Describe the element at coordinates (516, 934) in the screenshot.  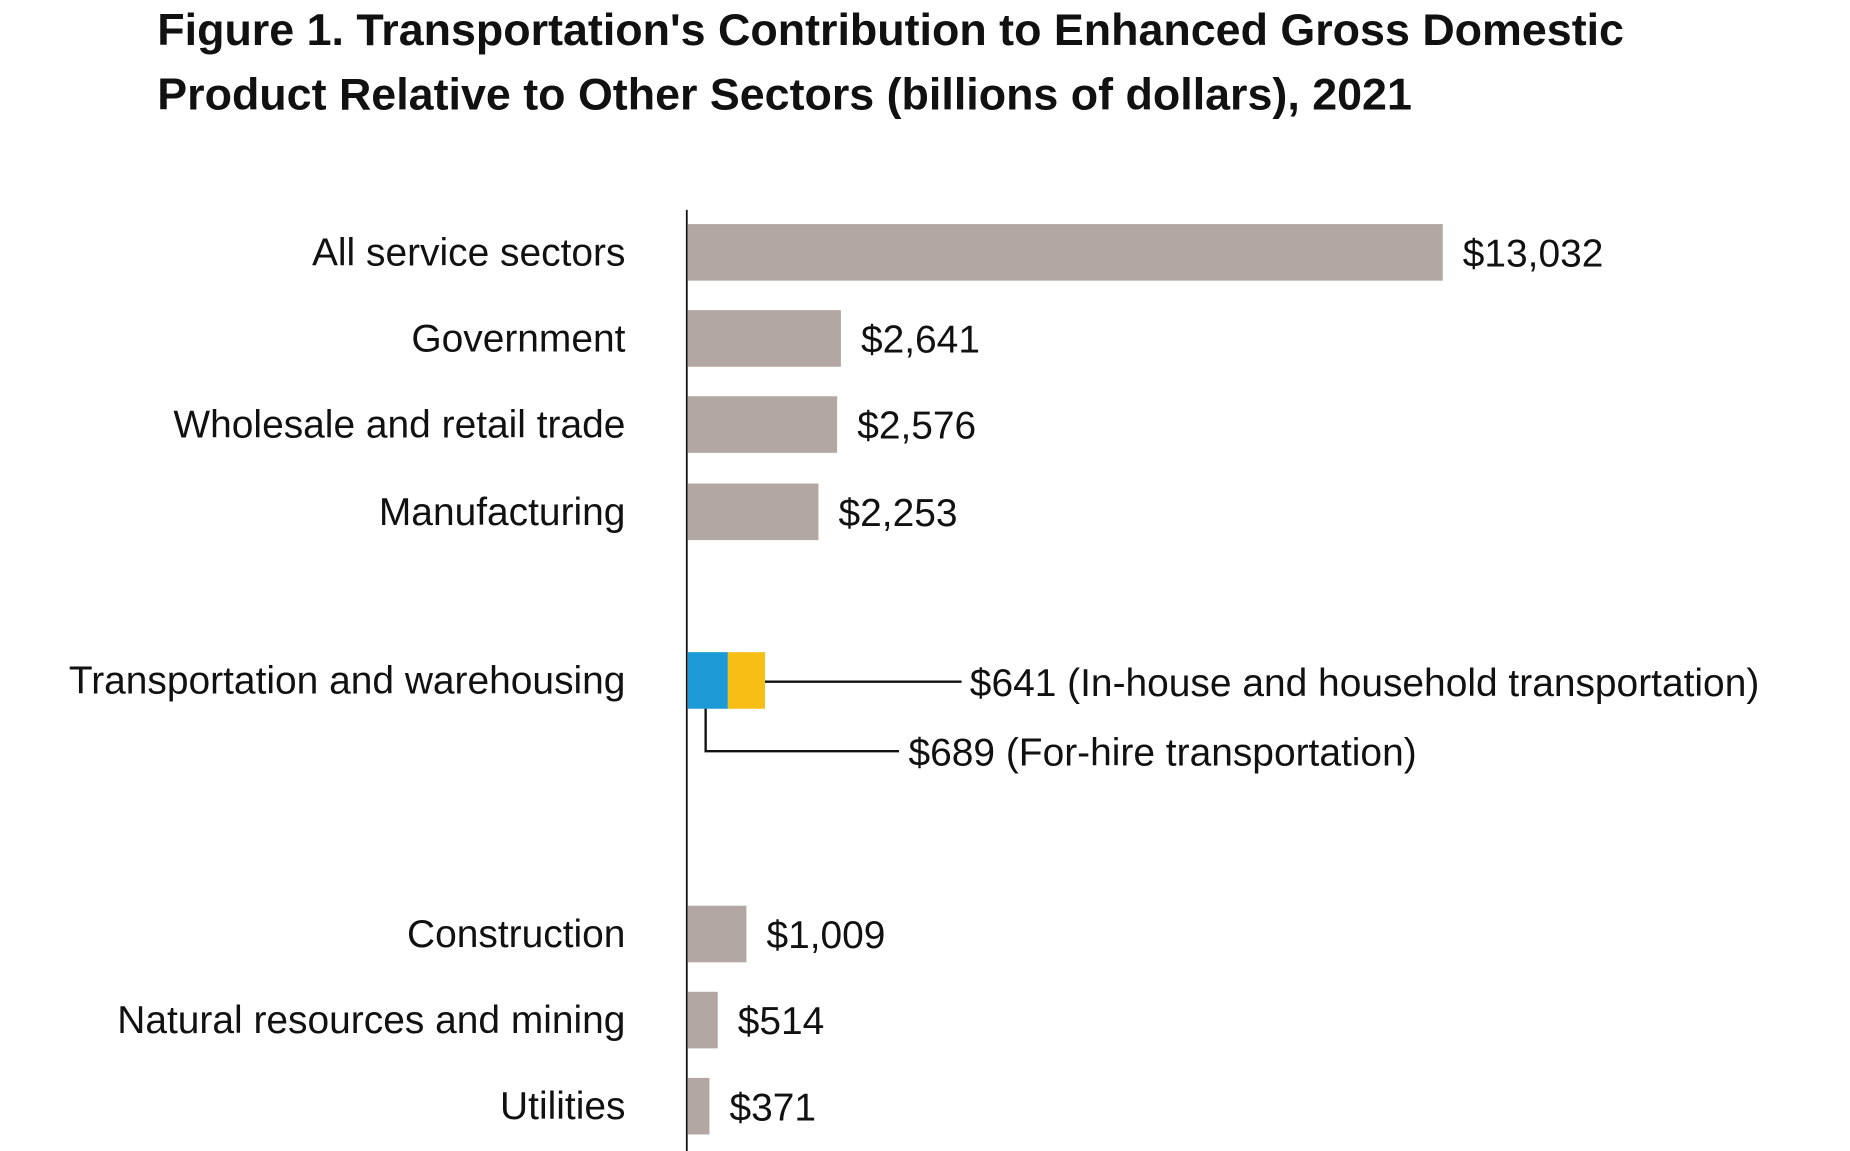
I see `category-label: Construction` at that location.